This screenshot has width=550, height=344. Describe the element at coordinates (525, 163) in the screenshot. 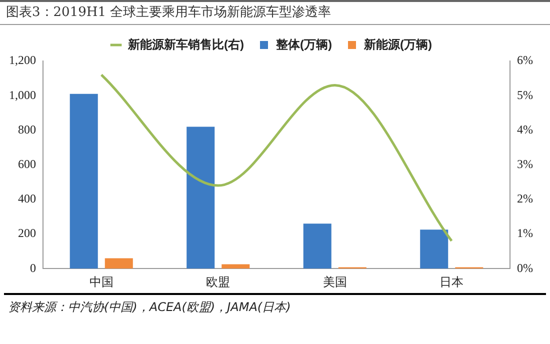

I see `y2-tick-label: 3%` at that location.